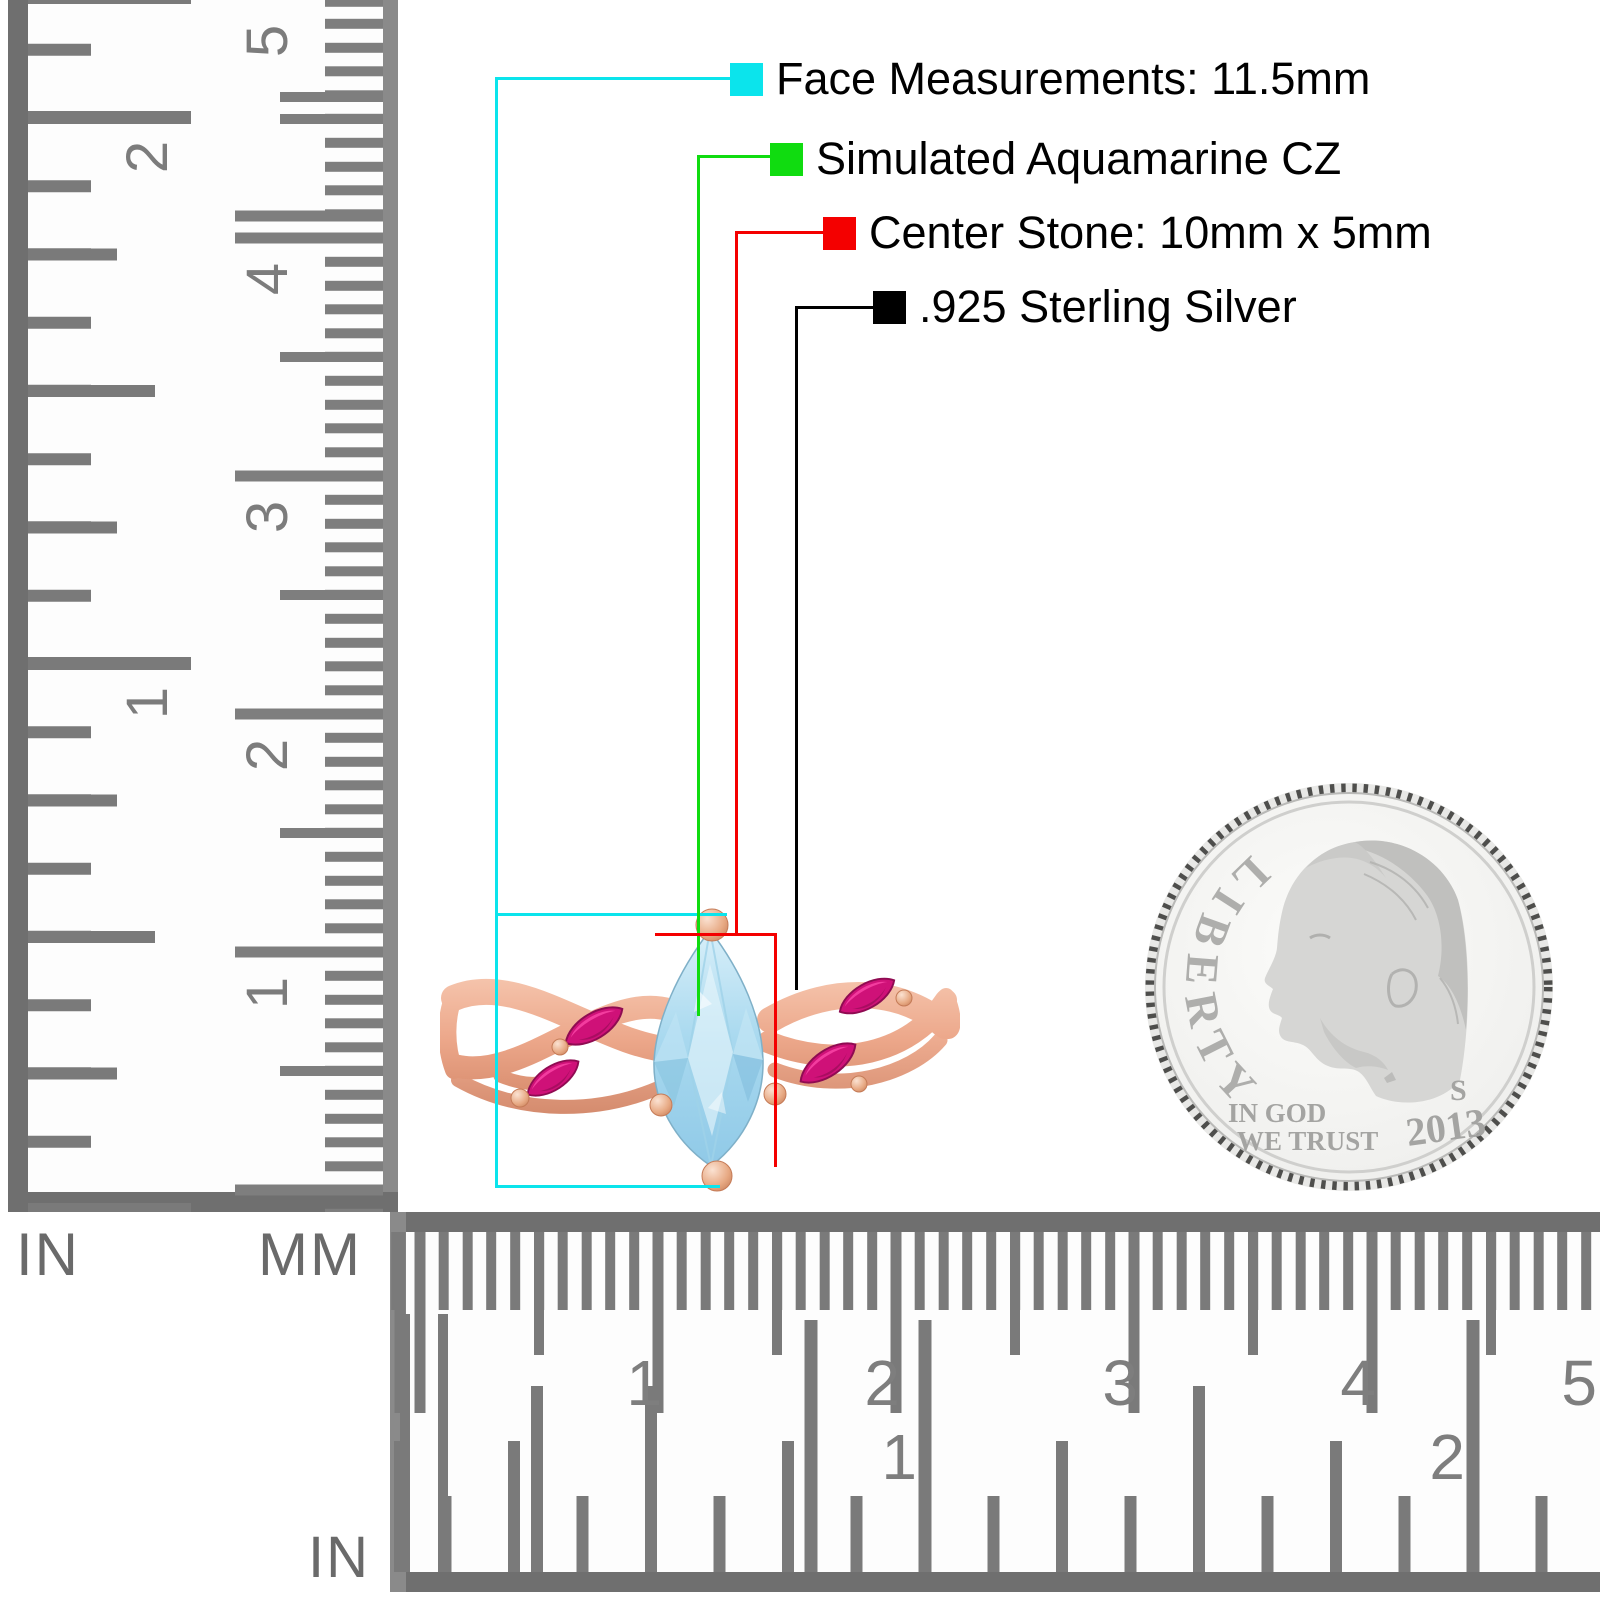 The height and width of the screenshot is (1600, 1600). What do you see at coordinates (834, 307) in the screenshot?
I see `metal-line-horizontal` at bounding box center [834, 307].